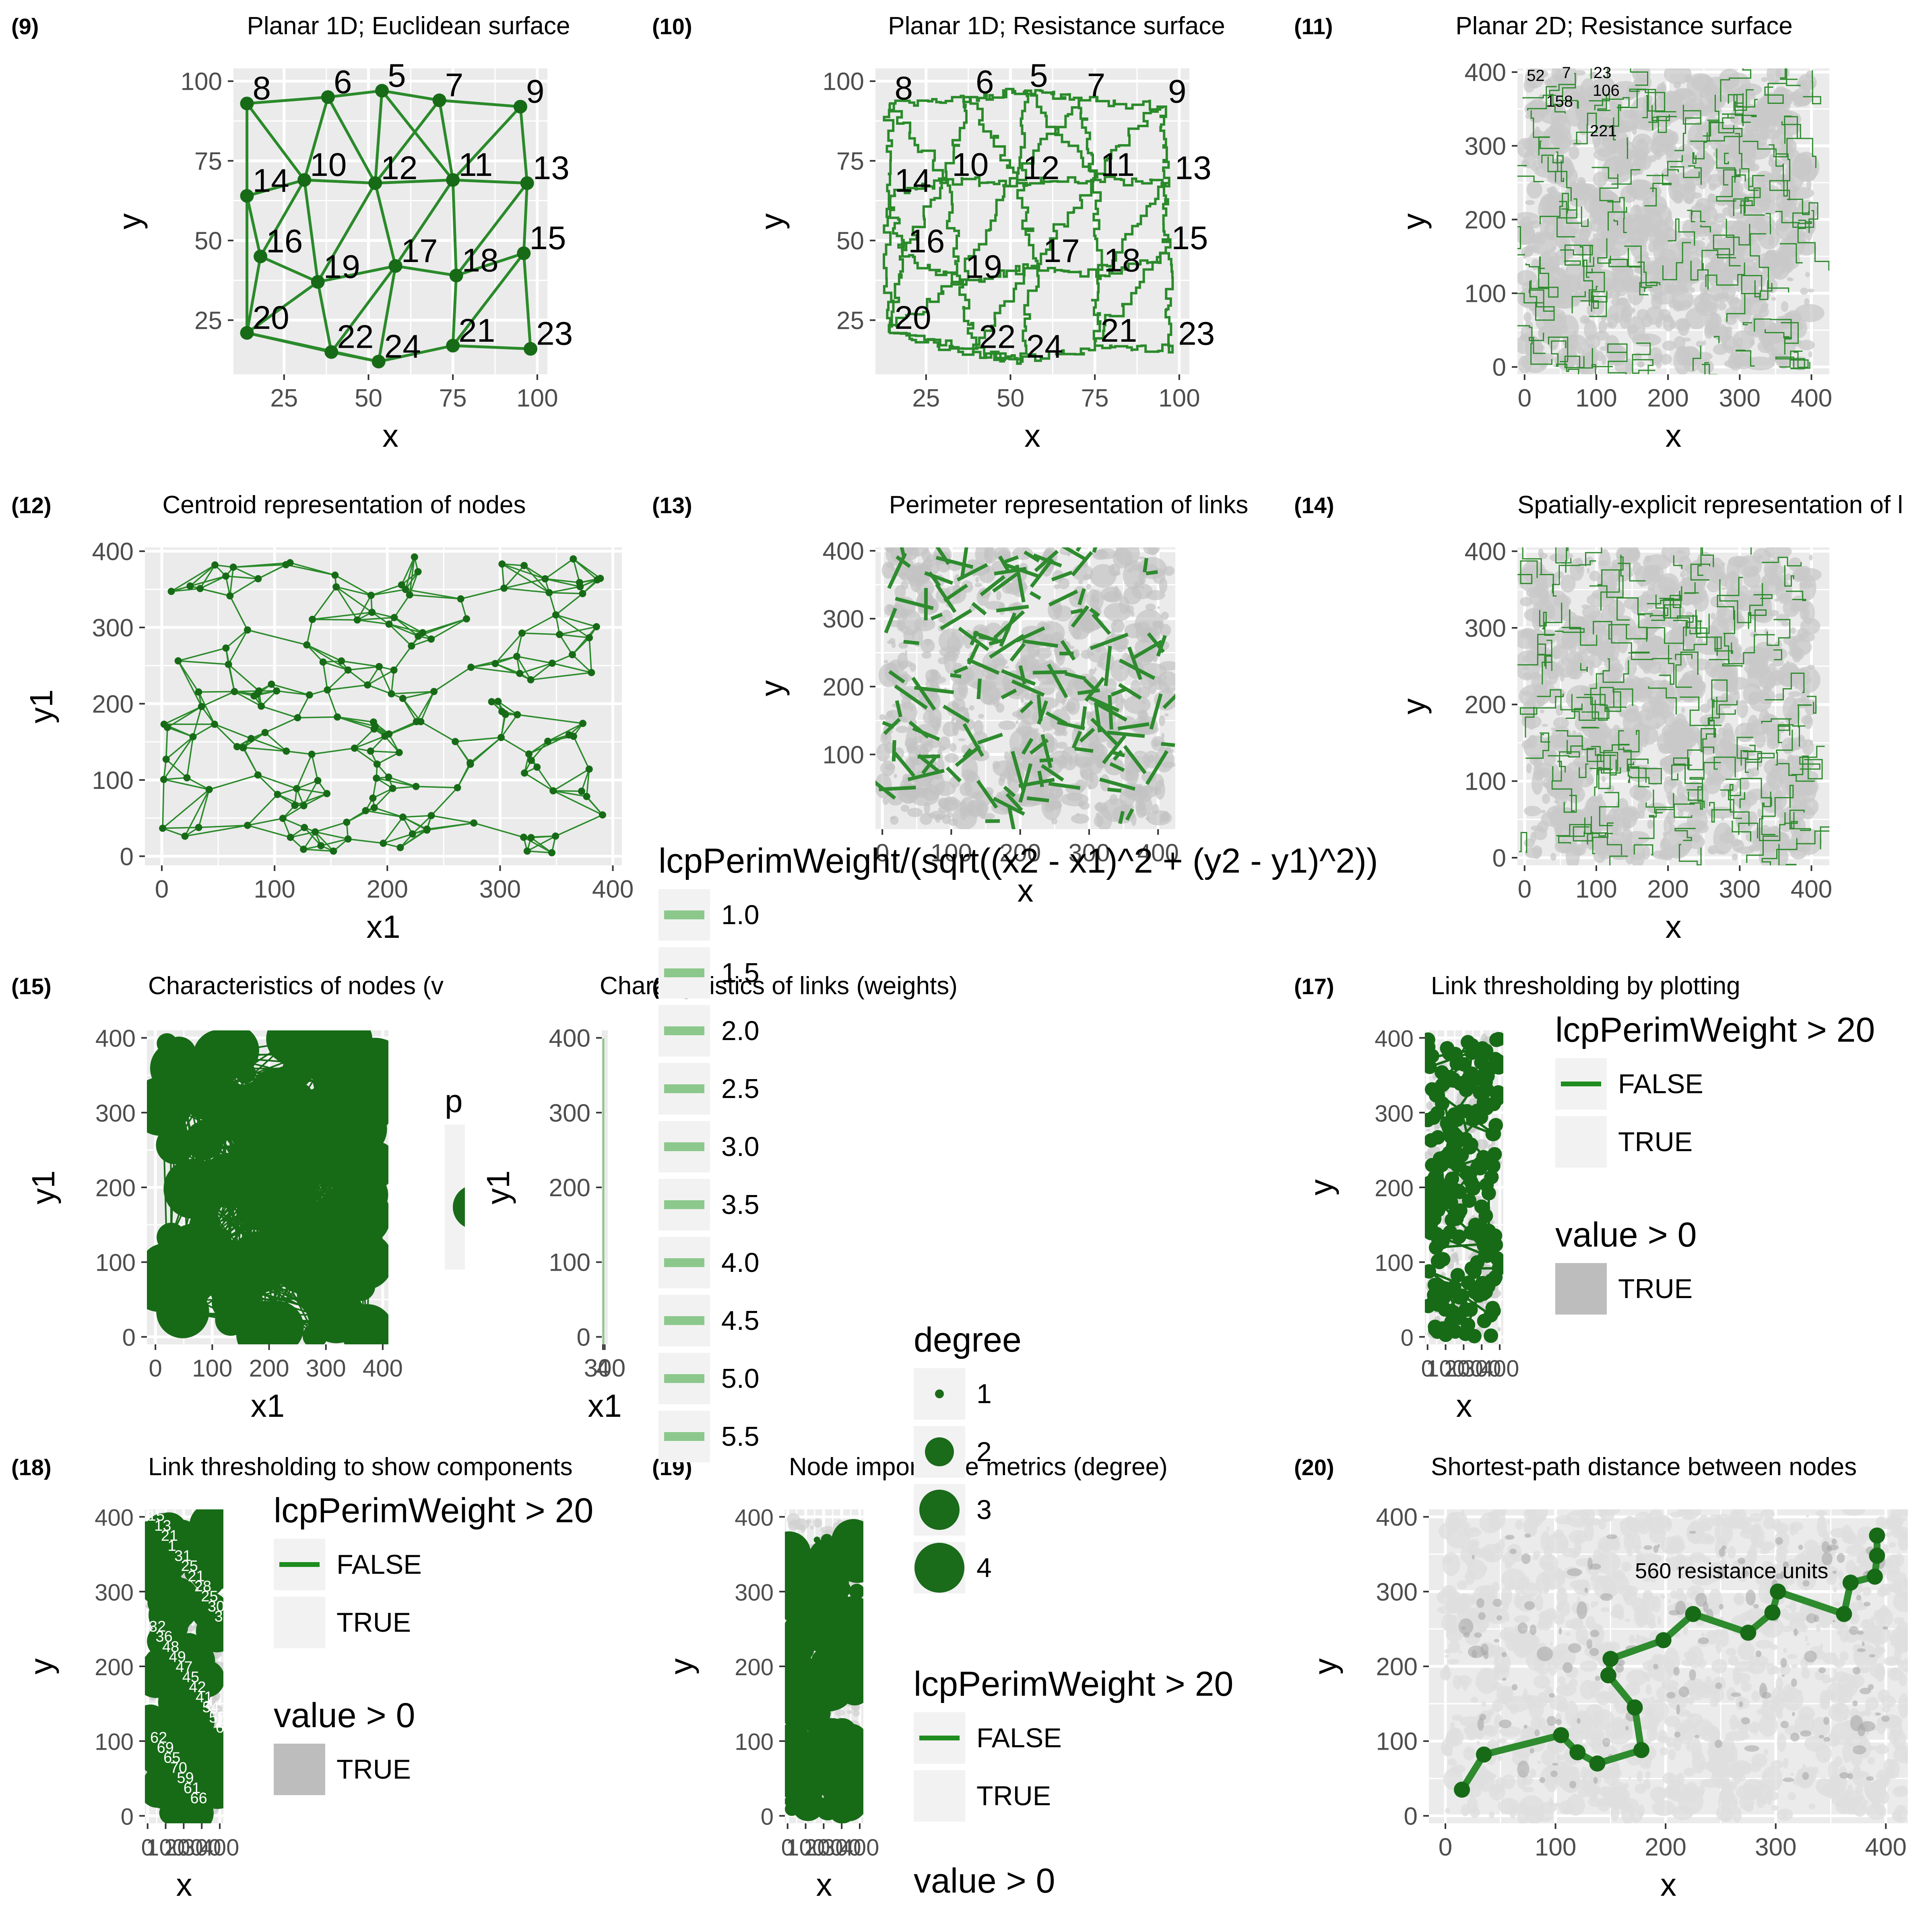 This screenshot has height=1932, width=1932. What do you see at coordinates (1314, 986) in the screenshot?
I see `panel-tag: (17)` at bounding box center [1314, 986].